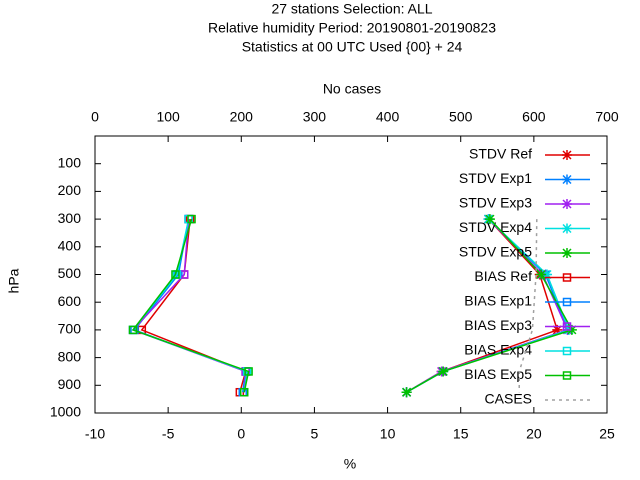  I want to click on y-axis-title: hPa, so click(14, 280).